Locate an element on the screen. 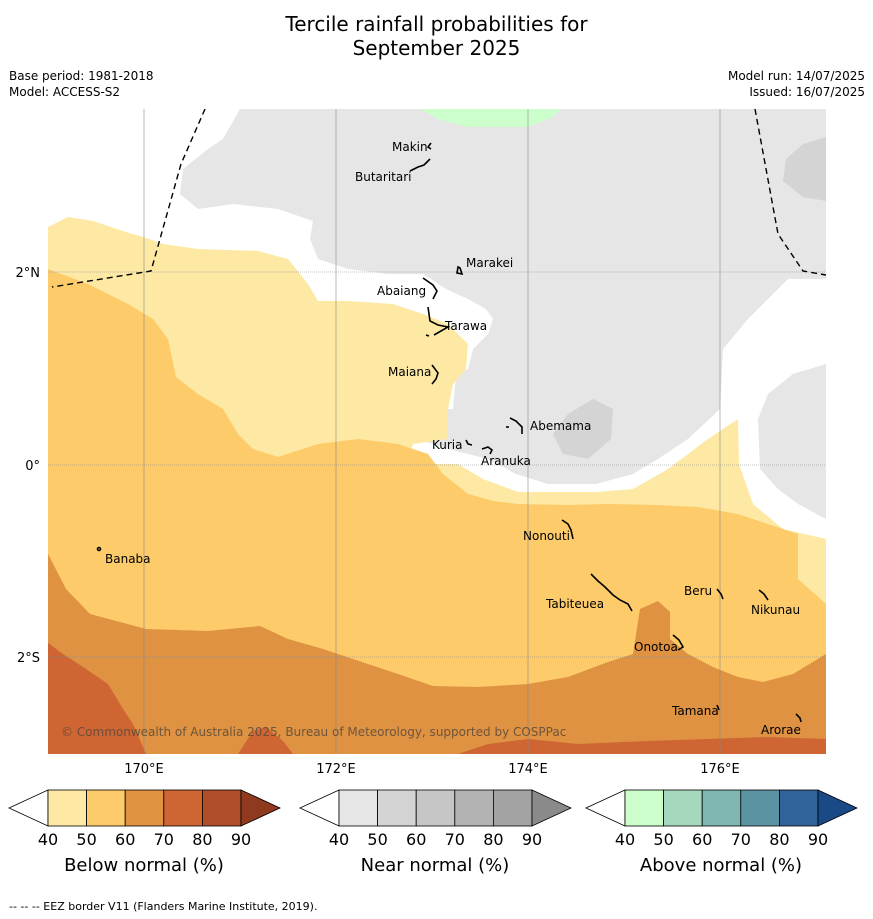  lat-label-2n: 2°N is located at coordinates (28, 273).